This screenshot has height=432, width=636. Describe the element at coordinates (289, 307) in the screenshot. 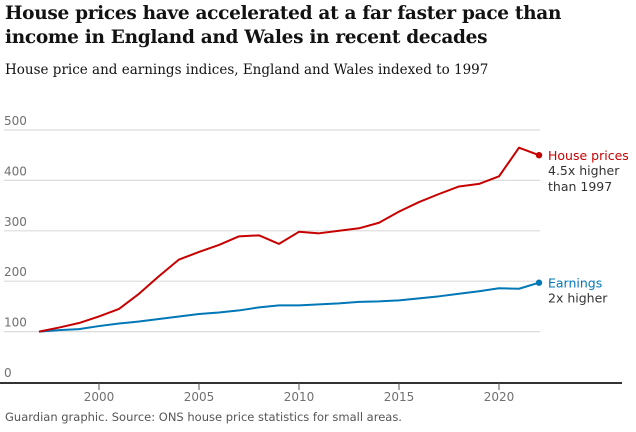

I see `series-line-earnings` at that location.